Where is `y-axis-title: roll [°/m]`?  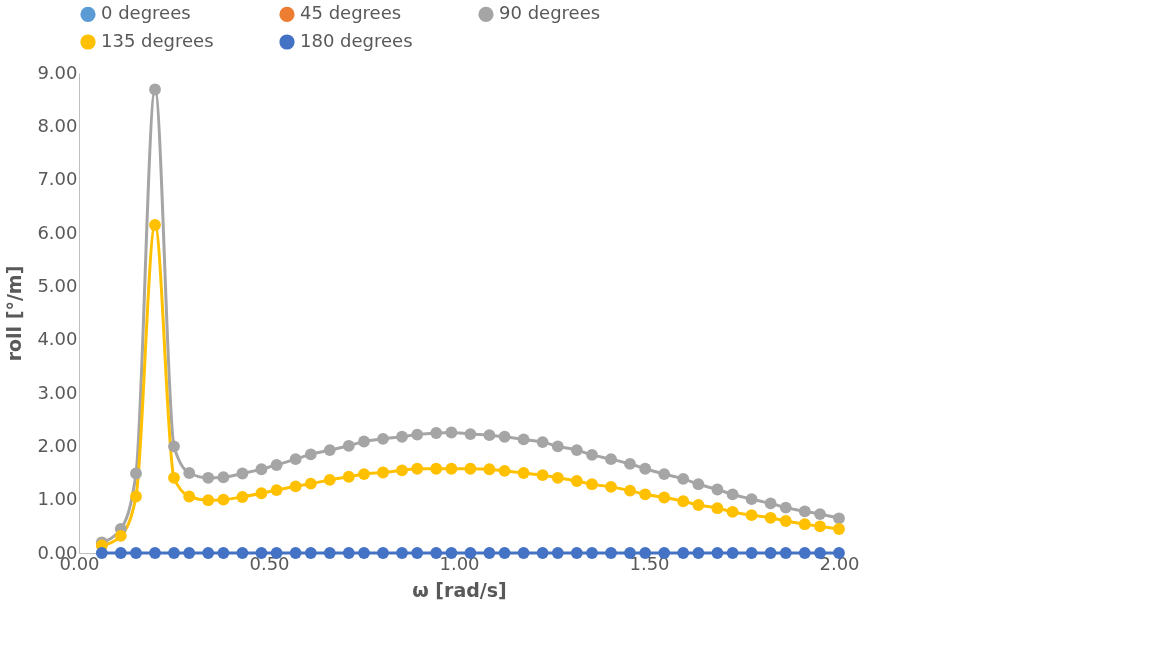 y-axis-title: roll [°/m] is located at coordinates (14, 313).